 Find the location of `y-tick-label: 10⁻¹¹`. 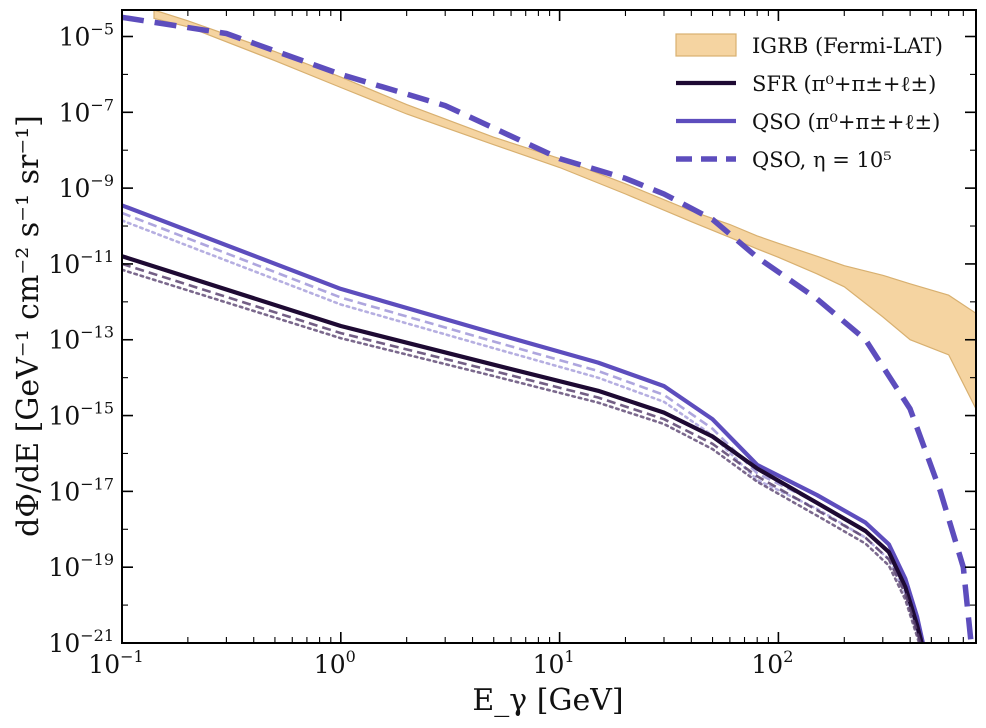

y-tick-label: 10⁻¹¹ is located at coordinates (81, 263).